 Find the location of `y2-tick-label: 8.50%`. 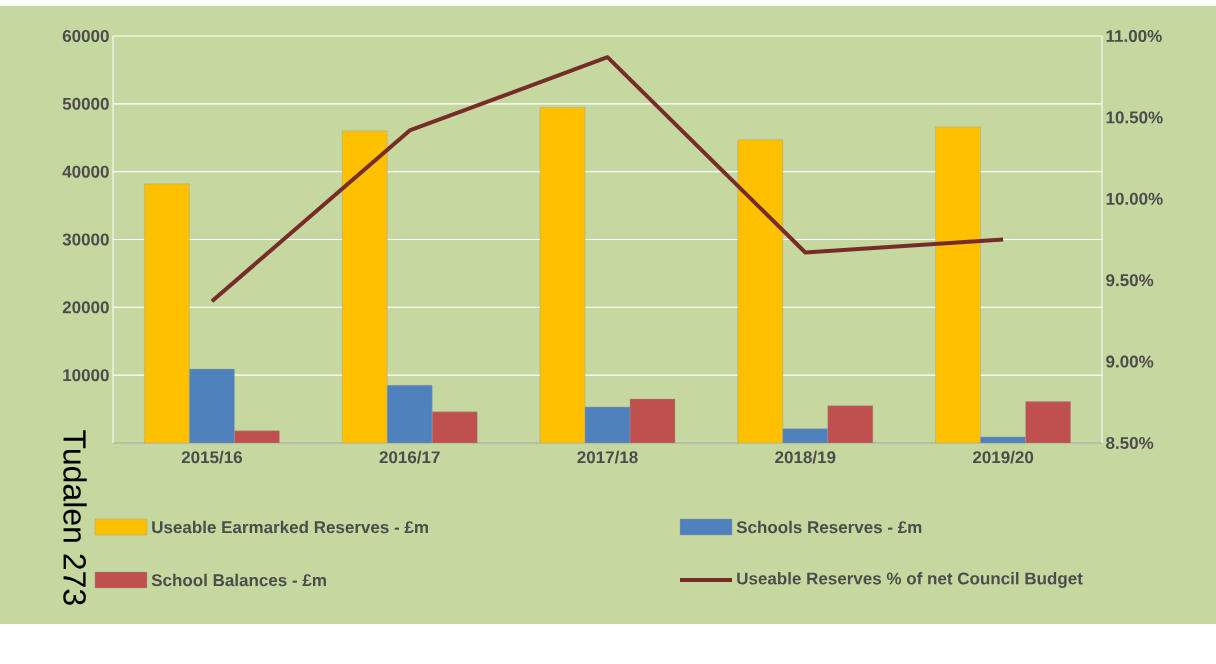

y2-tick-label: 8.50% is located at coordinates (1130, 443).